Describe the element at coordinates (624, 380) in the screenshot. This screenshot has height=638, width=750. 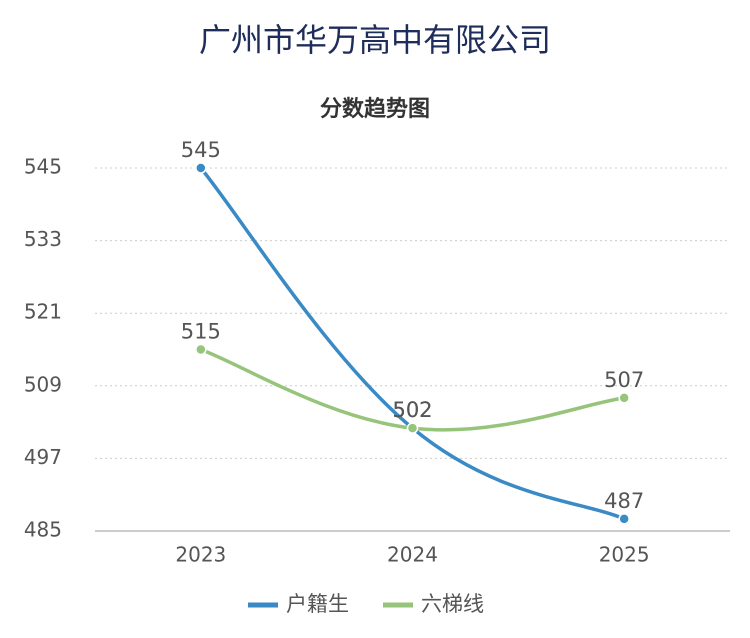
I see `data-label: 507` at that location.